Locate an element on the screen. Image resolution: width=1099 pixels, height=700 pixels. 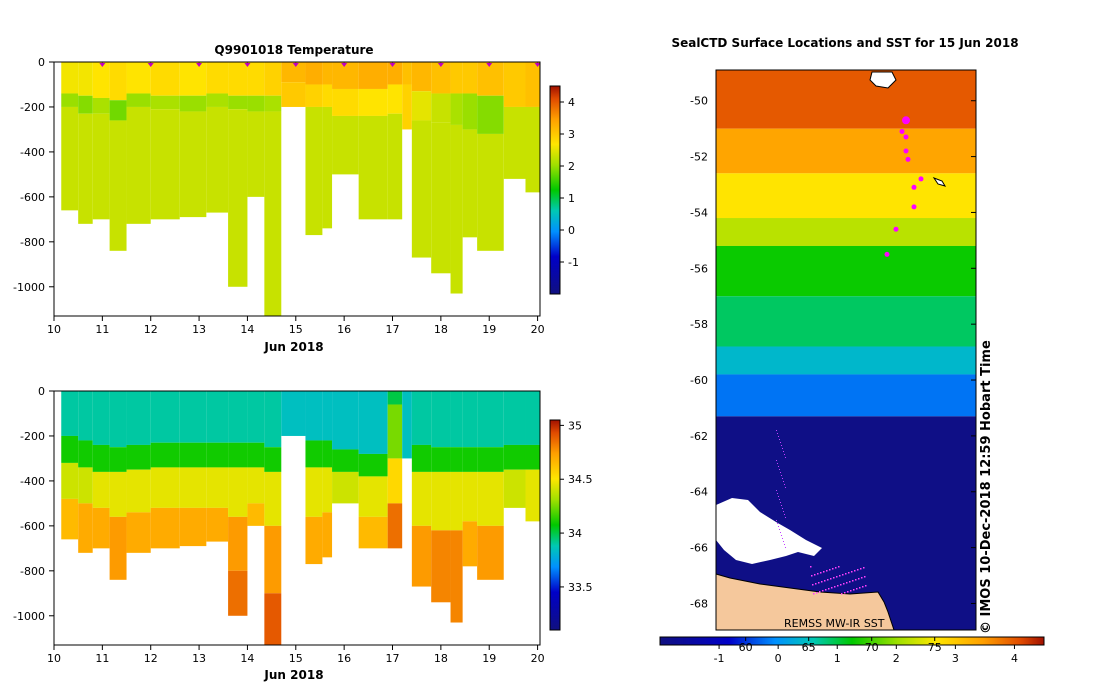
sst-band is located at coordinates (846, 395).